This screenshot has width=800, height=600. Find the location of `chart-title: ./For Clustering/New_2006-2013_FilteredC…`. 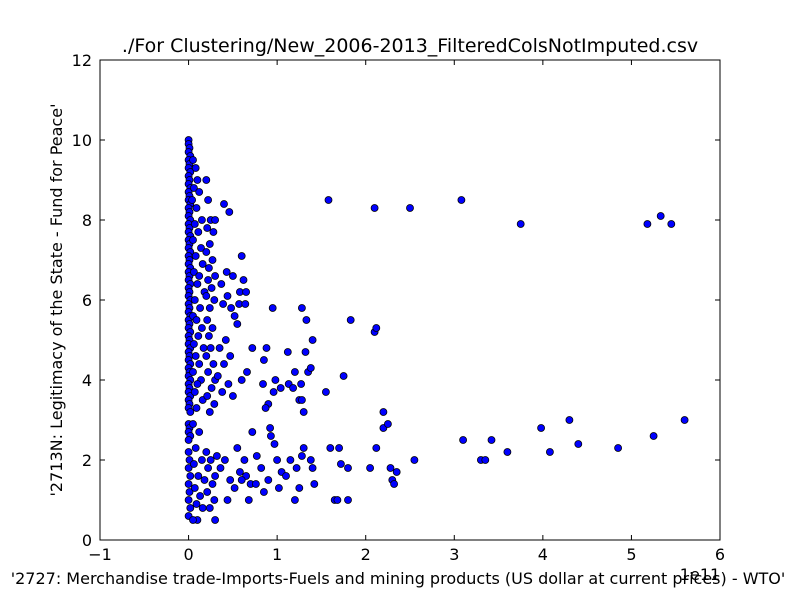

chart-title: ./For Clustering/New_2006-2013_FilteredC… is located at coordinates (410, 46).